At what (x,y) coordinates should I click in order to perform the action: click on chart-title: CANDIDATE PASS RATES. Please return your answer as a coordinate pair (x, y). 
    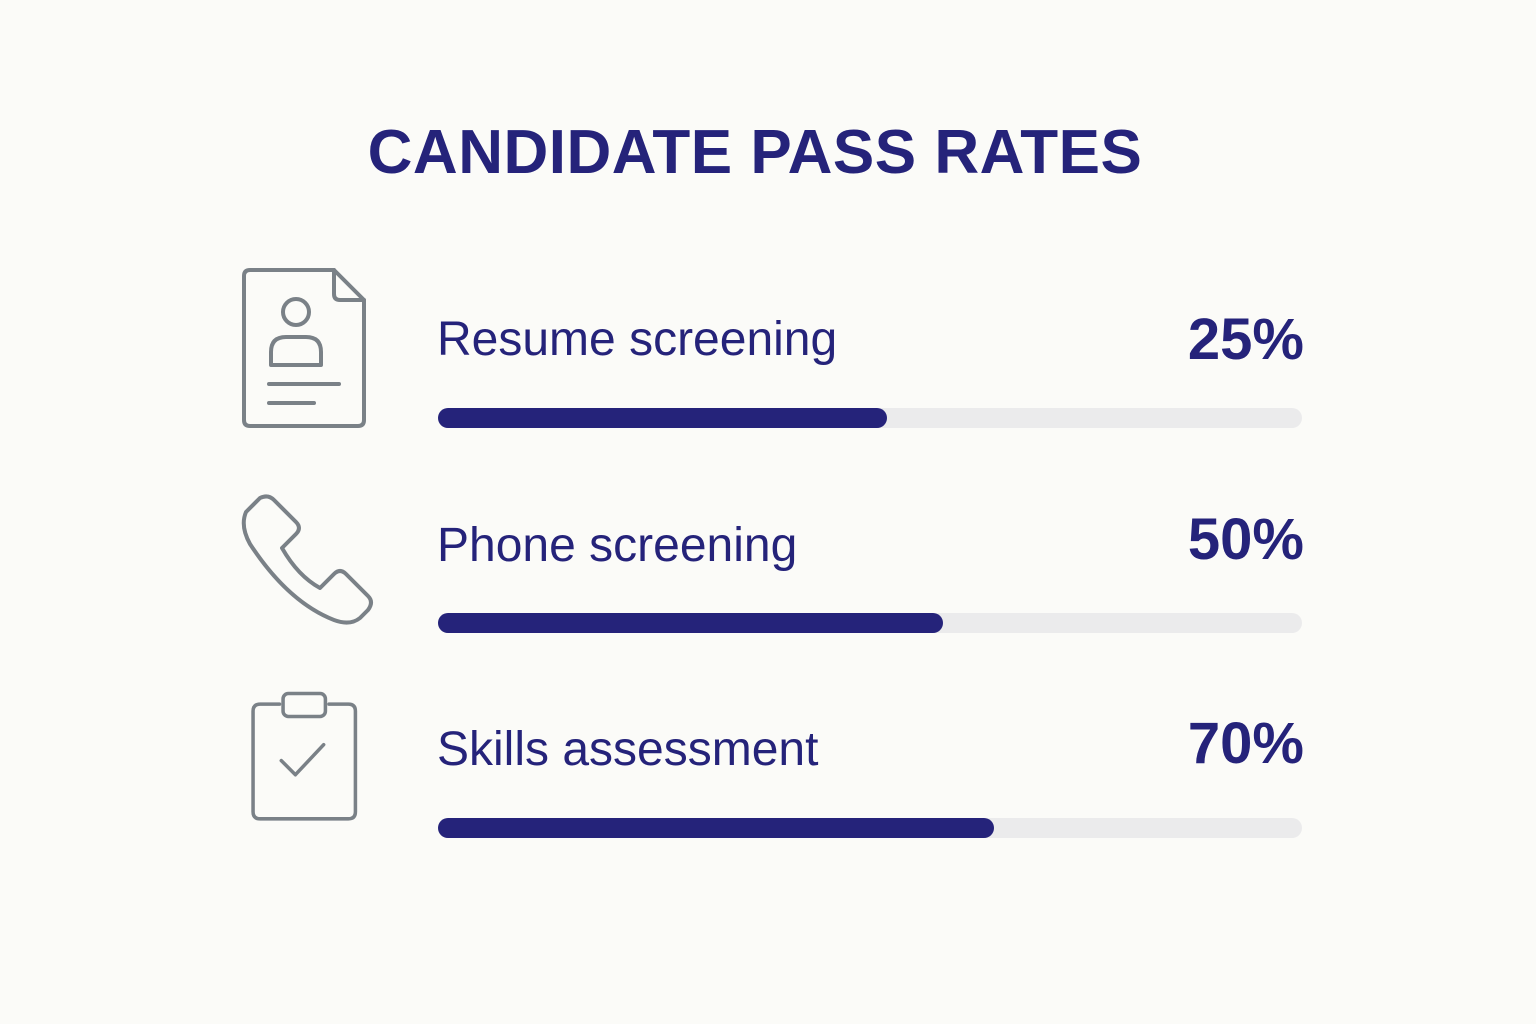
    Looking at the image, I should click on (755, 152).